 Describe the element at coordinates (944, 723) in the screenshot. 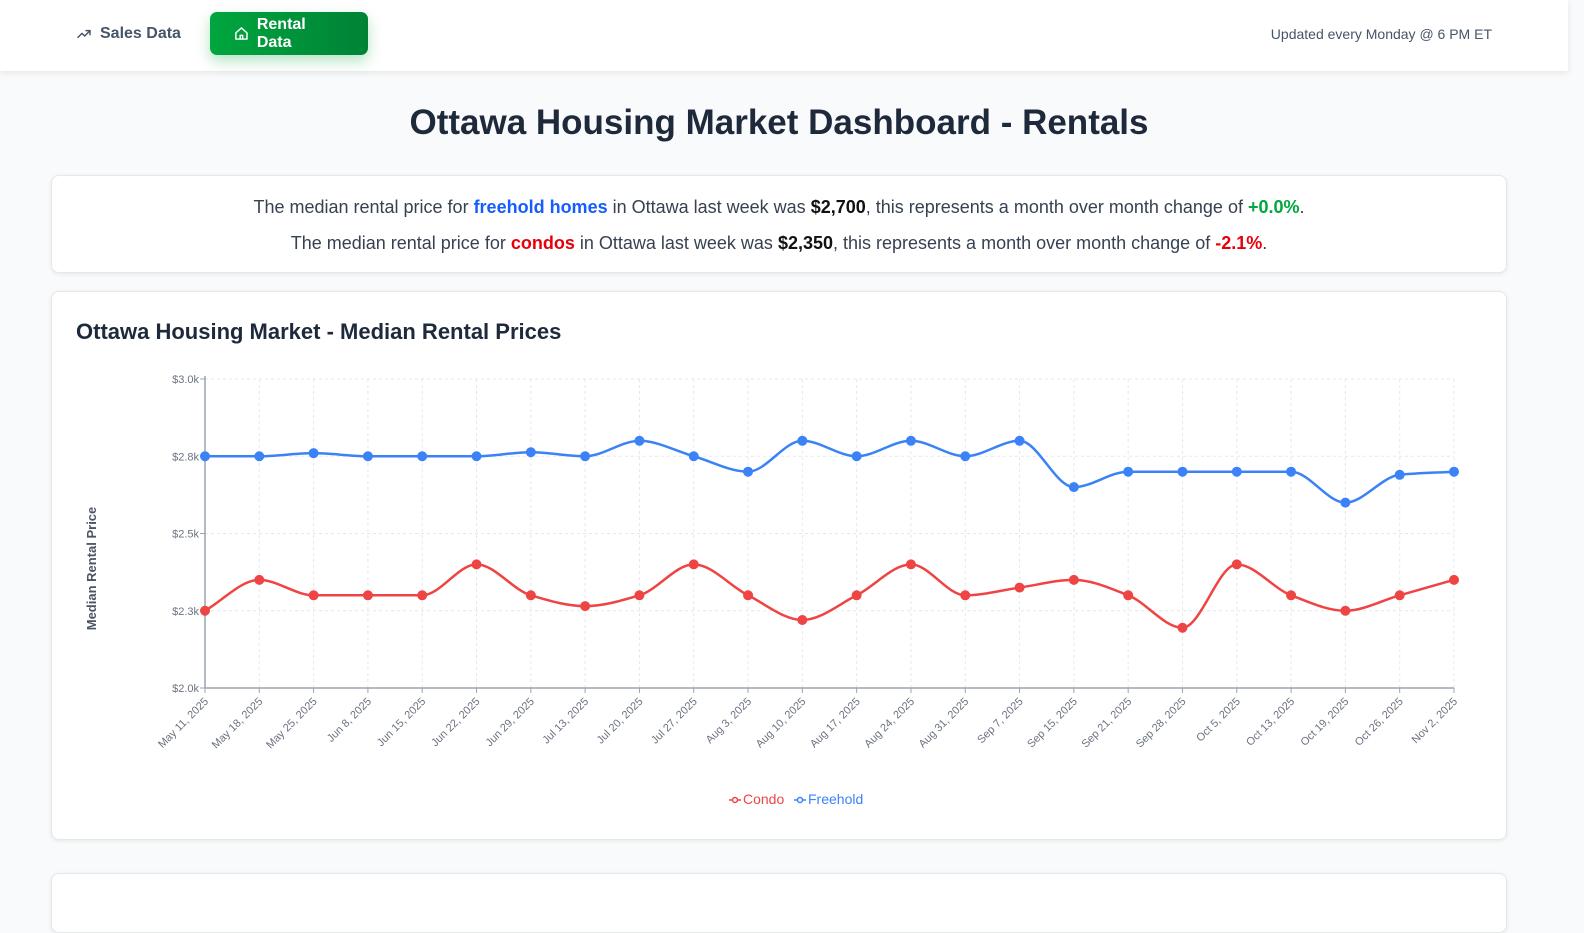

I see `x-tick-label: Aug 31, 2025` at that location.